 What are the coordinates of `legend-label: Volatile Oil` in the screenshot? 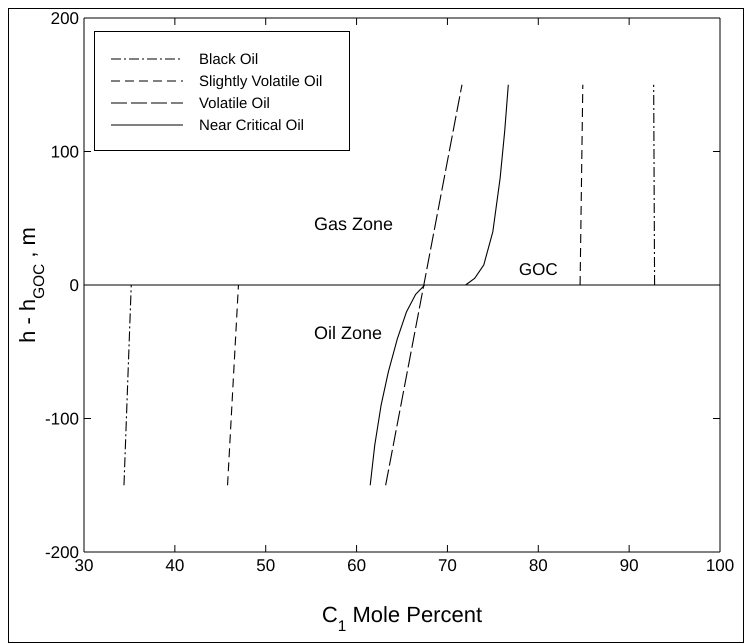 It's located at (234, 103).